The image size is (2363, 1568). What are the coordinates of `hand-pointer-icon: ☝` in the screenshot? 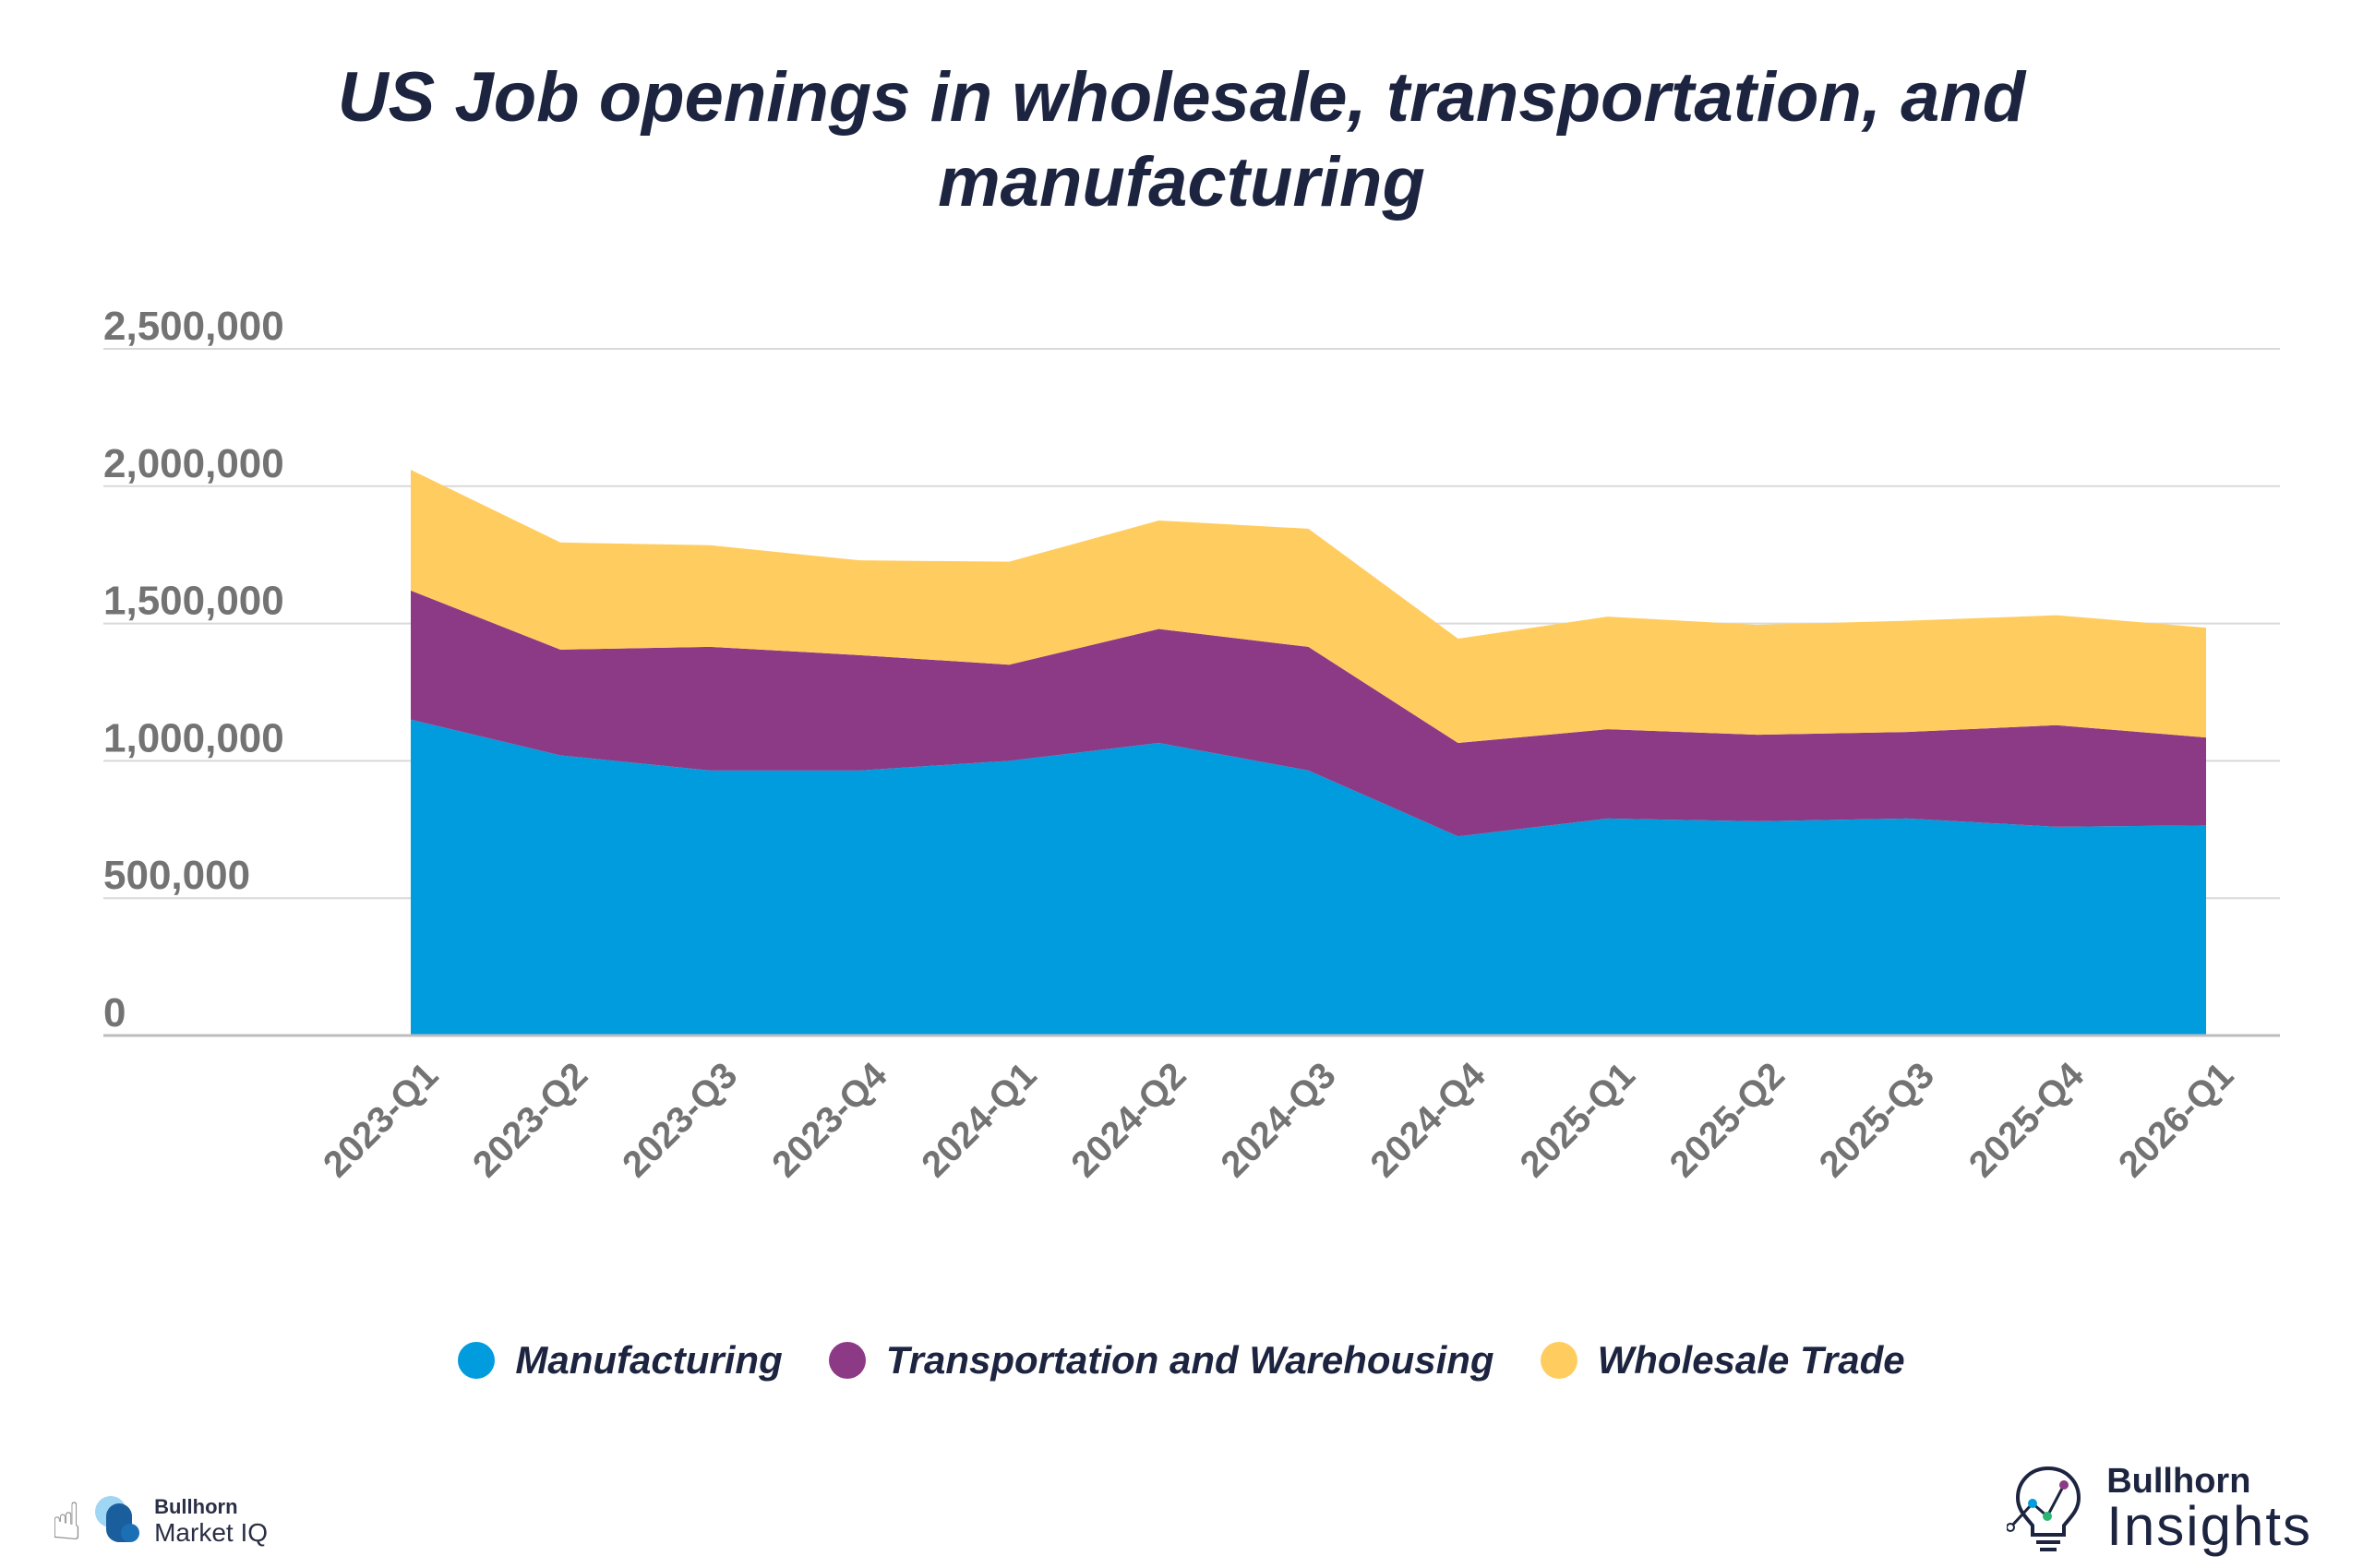 It's located at (67, 1520).